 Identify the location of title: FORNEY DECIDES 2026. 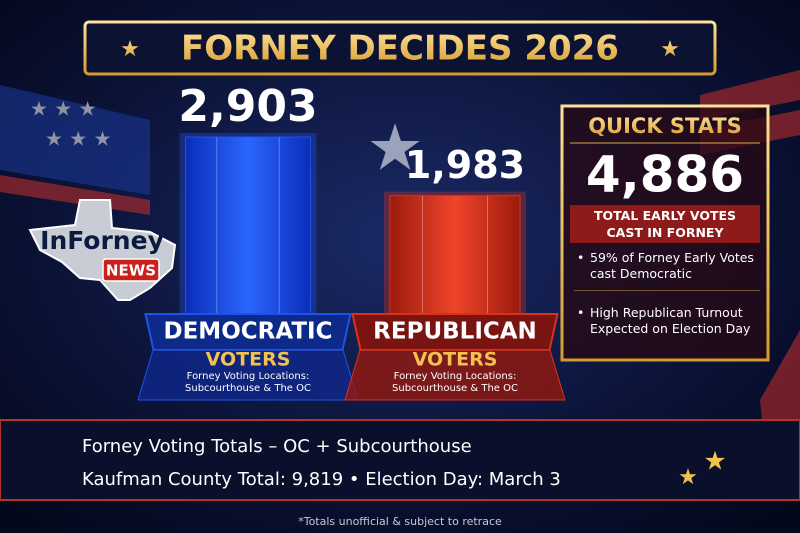
(400, 49).